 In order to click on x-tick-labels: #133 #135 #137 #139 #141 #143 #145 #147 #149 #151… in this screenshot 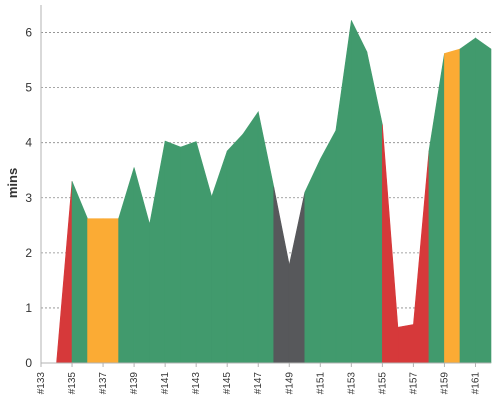, I will do `click(258, 378)`.